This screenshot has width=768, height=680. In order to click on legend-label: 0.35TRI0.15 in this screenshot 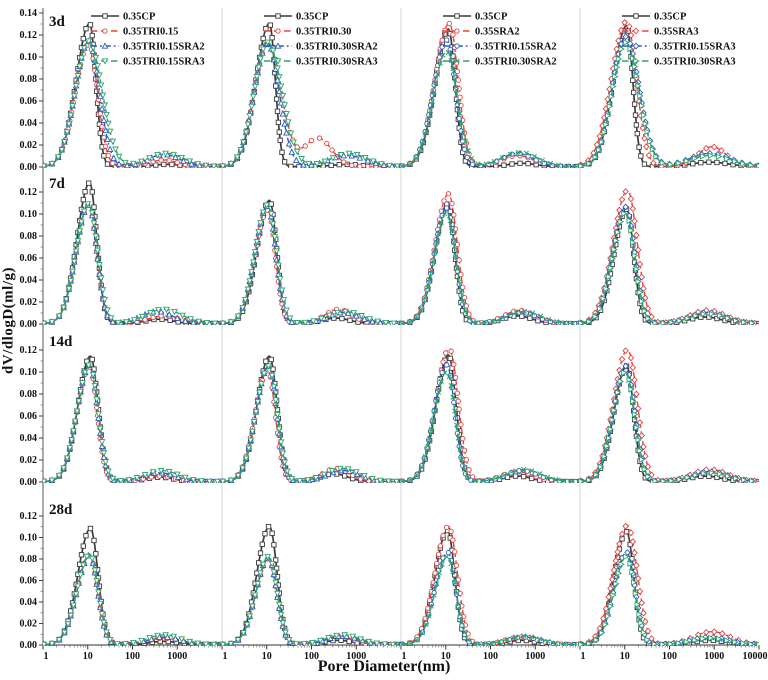, I will do `click(150, 32)`.